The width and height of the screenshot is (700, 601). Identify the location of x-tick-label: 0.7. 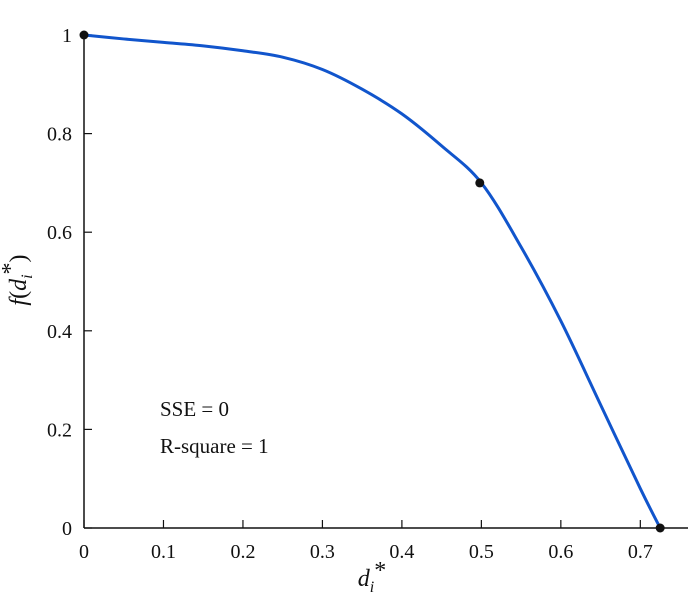
(640, 552).